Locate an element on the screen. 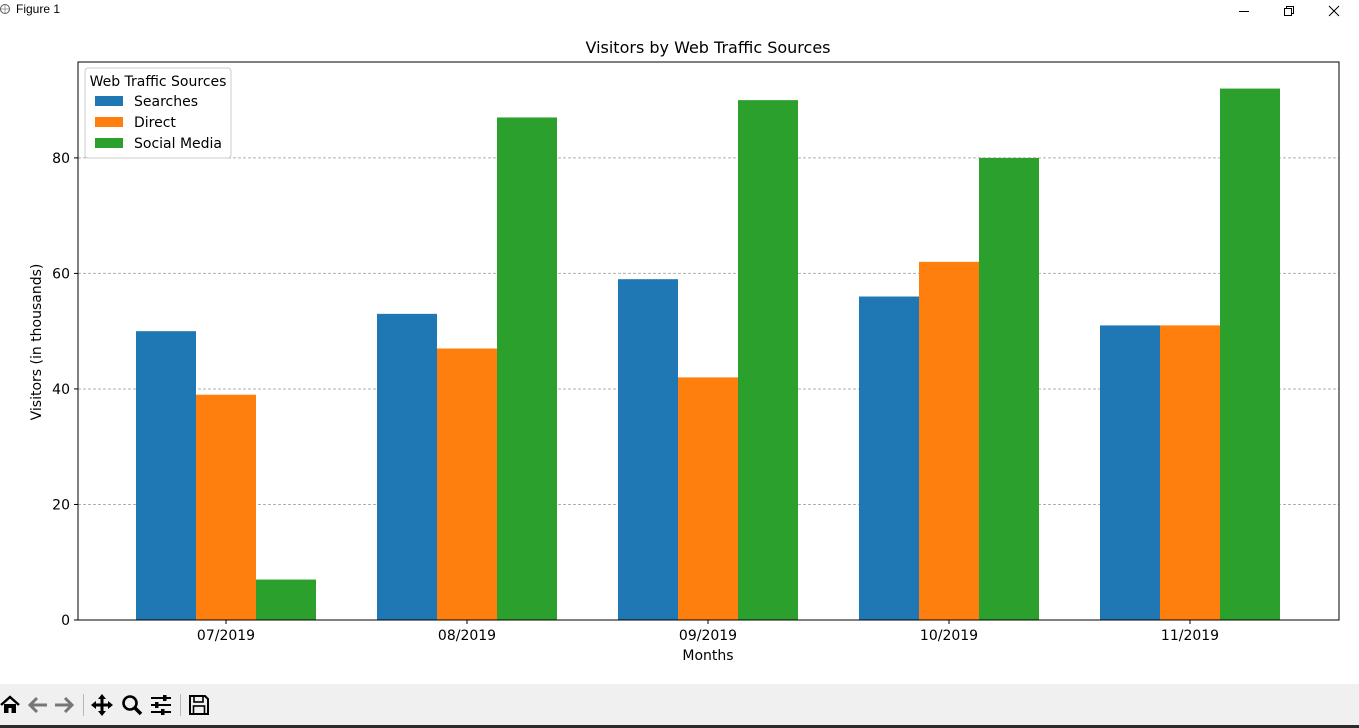 The width and height of the screenshot is (1359, 728). x-axis-ticks: 07/2019 08/2019 09/2019 10/2019 11/2019 is located at coordinates (708, 632).